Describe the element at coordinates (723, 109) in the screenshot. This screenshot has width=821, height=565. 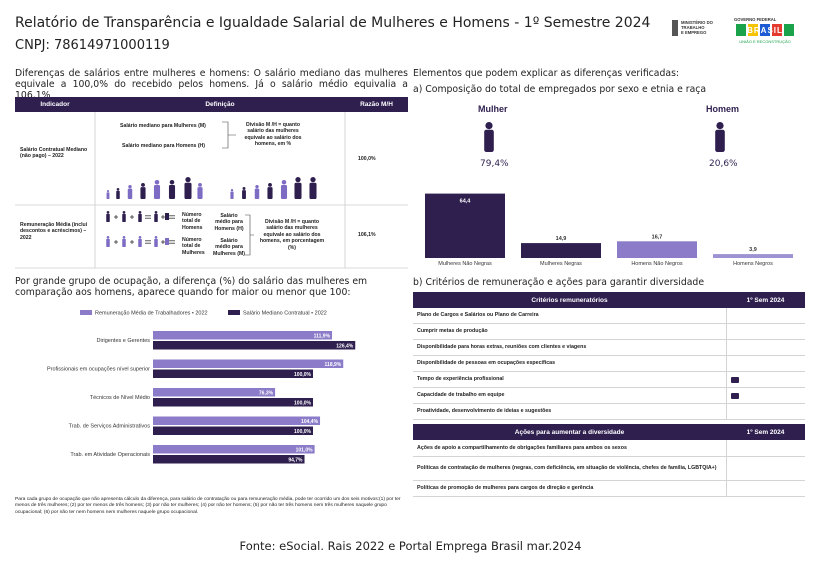
I see `sex-label: Homem` at that location.